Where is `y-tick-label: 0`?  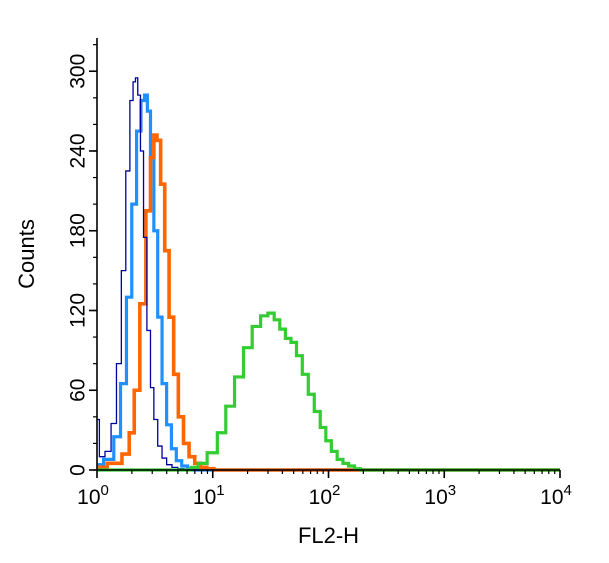 y-tick-label: 0 is located at coordinates (78, 470).